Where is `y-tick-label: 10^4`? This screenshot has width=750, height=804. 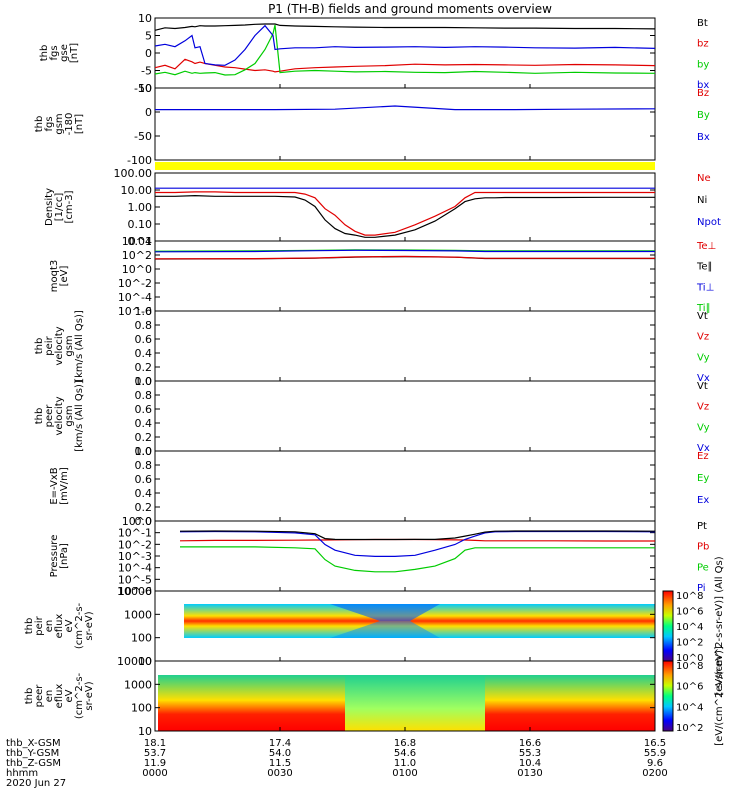
y-tick-label: 10^4 is located at coordinates (137, 241).